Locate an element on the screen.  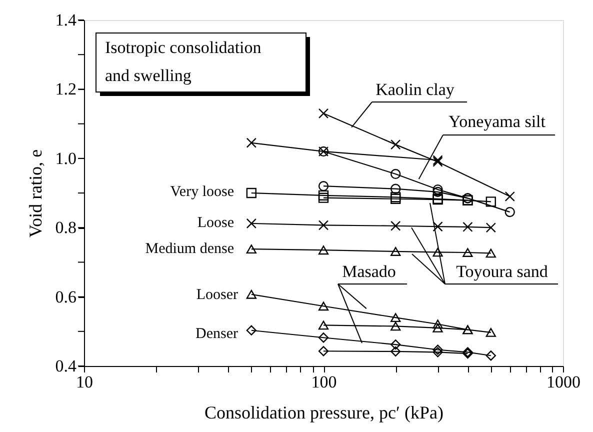
y-axis-title: Void ratio, e is located at coordinates (35, 193).